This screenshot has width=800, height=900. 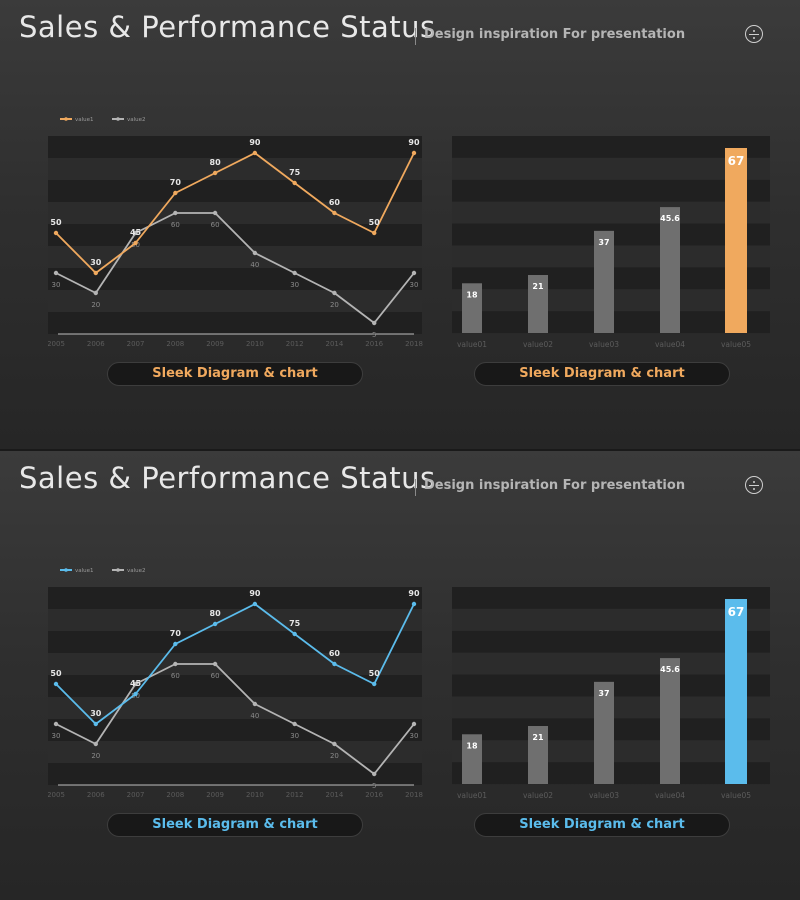 I want to click on x-tick-label: 2010, so click(x=255, y=344).